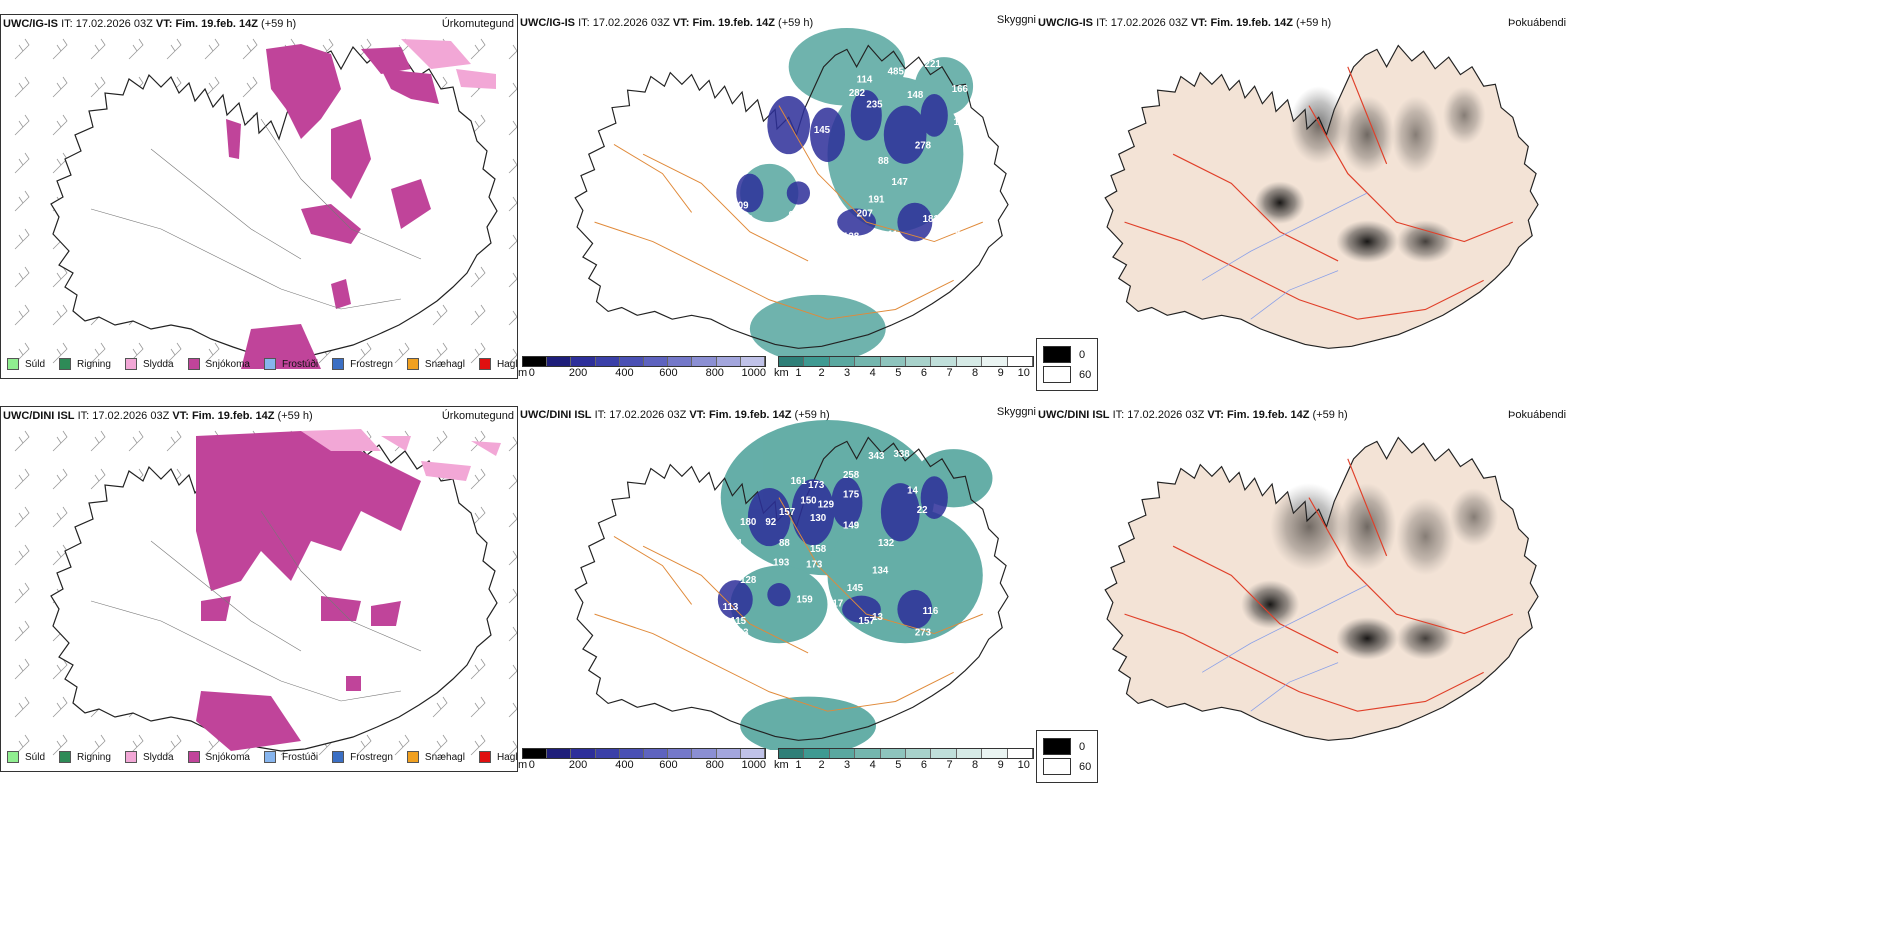 This screenshot has width=1900, height=950. I want to click on legend-item: Súld, so click(26, 757).